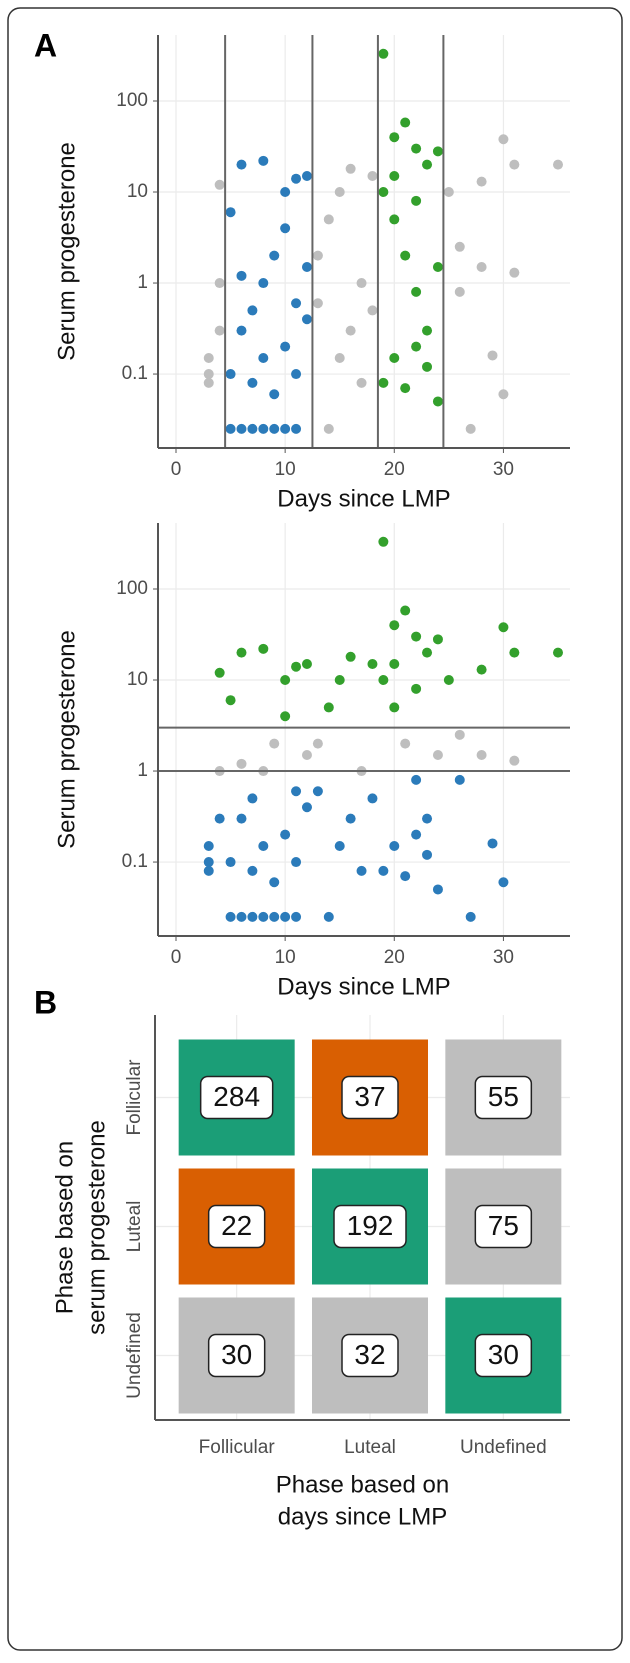 The height and width of the screenshot is (1663, 630). I want to click on y-tick-label: Luteal, so click(134, 1227).